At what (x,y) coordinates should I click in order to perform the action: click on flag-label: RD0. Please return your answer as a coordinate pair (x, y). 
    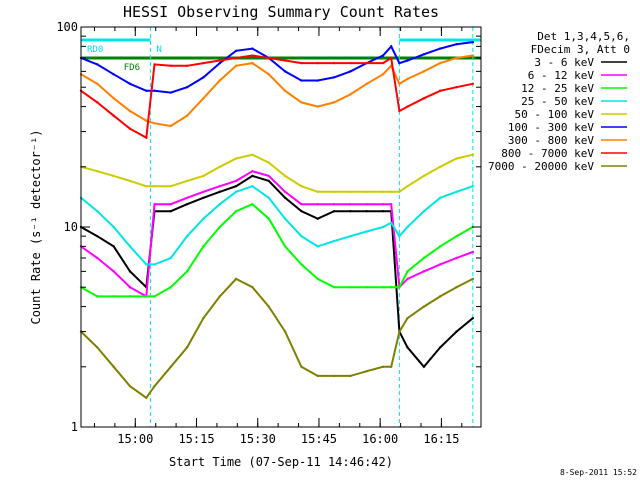
    Looking at the image, I should click on (95, 50).